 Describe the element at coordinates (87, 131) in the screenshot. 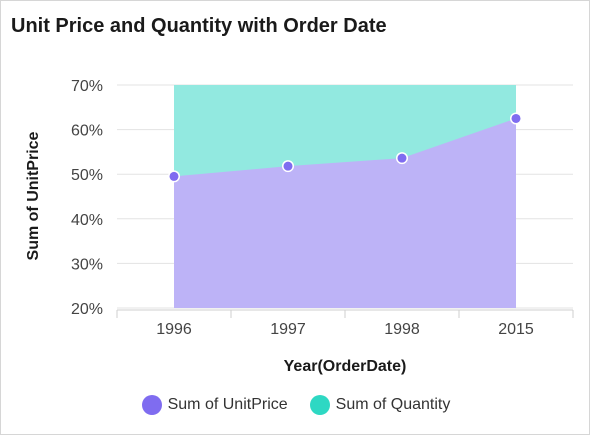

I see `y-tick-label: 60%` at that location.